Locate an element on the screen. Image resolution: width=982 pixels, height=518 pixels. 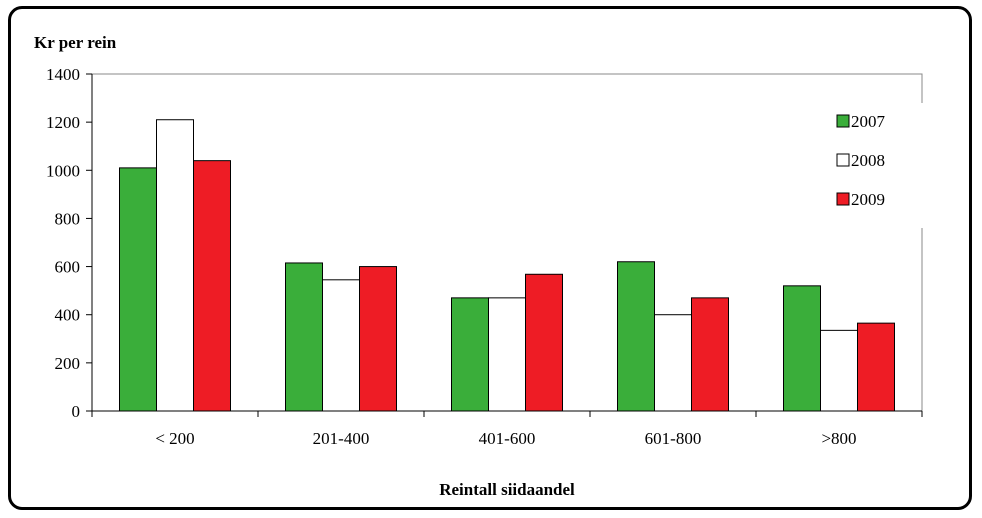
x-tick-label: 601-800 is located at coordinates (673, 438).